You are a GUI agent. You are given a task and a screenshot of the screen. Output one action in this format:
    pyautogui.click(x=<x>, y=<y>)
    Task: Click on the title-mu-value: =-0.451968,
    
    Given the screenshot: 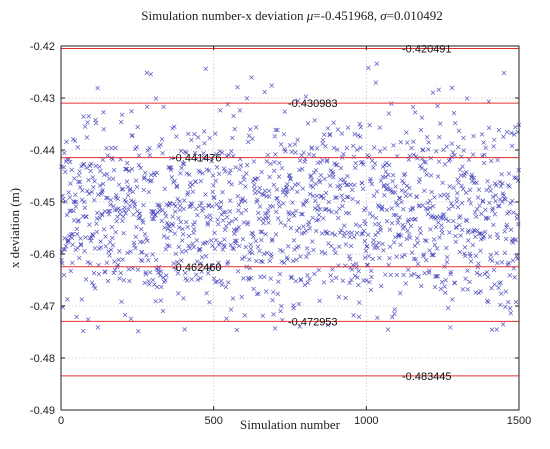 What is the action you would take?
    pyautogui.click(x=346, y=15)
    